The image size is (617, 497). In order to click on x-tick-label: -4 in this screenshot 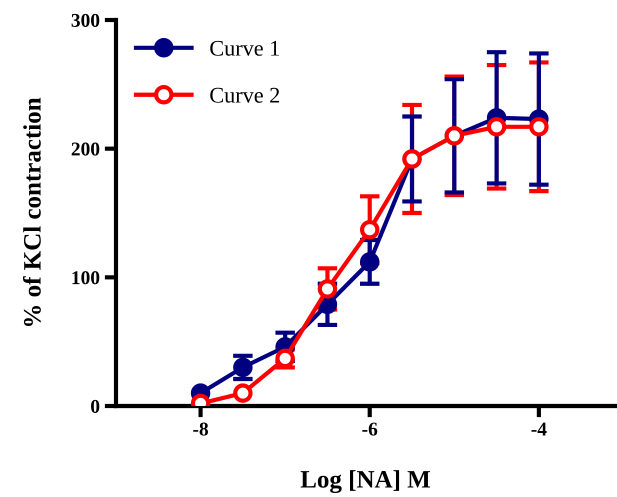, I will do `click(539, 429)`.